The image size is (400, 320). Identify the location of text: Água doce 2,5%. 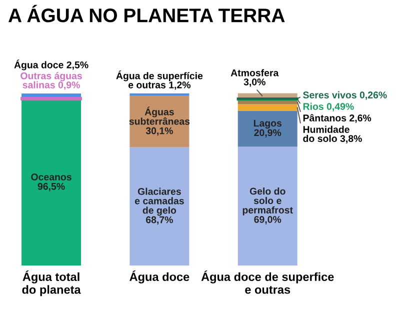
(51, 65).